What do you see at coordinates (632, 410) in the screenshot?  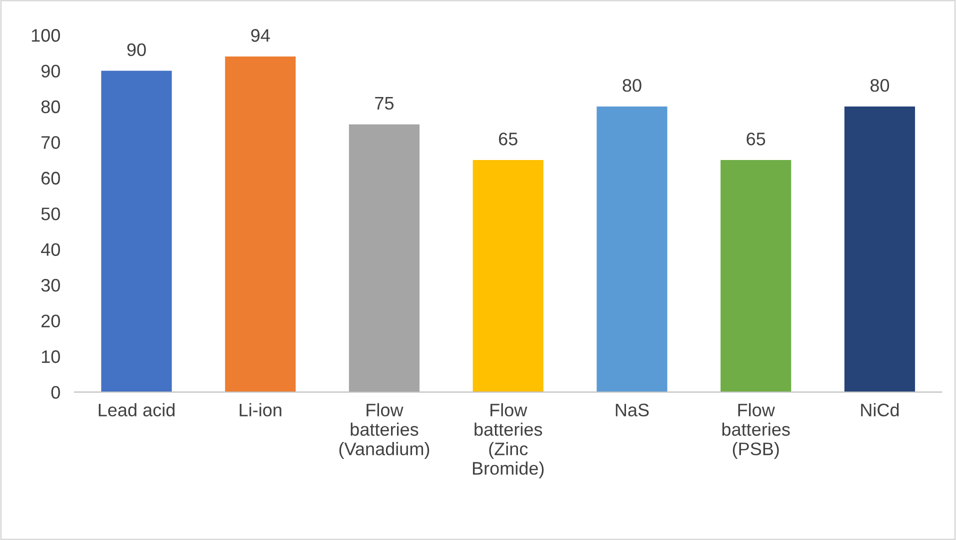 I see `x-tick-label: NaS` at bounding box center [632, 410].